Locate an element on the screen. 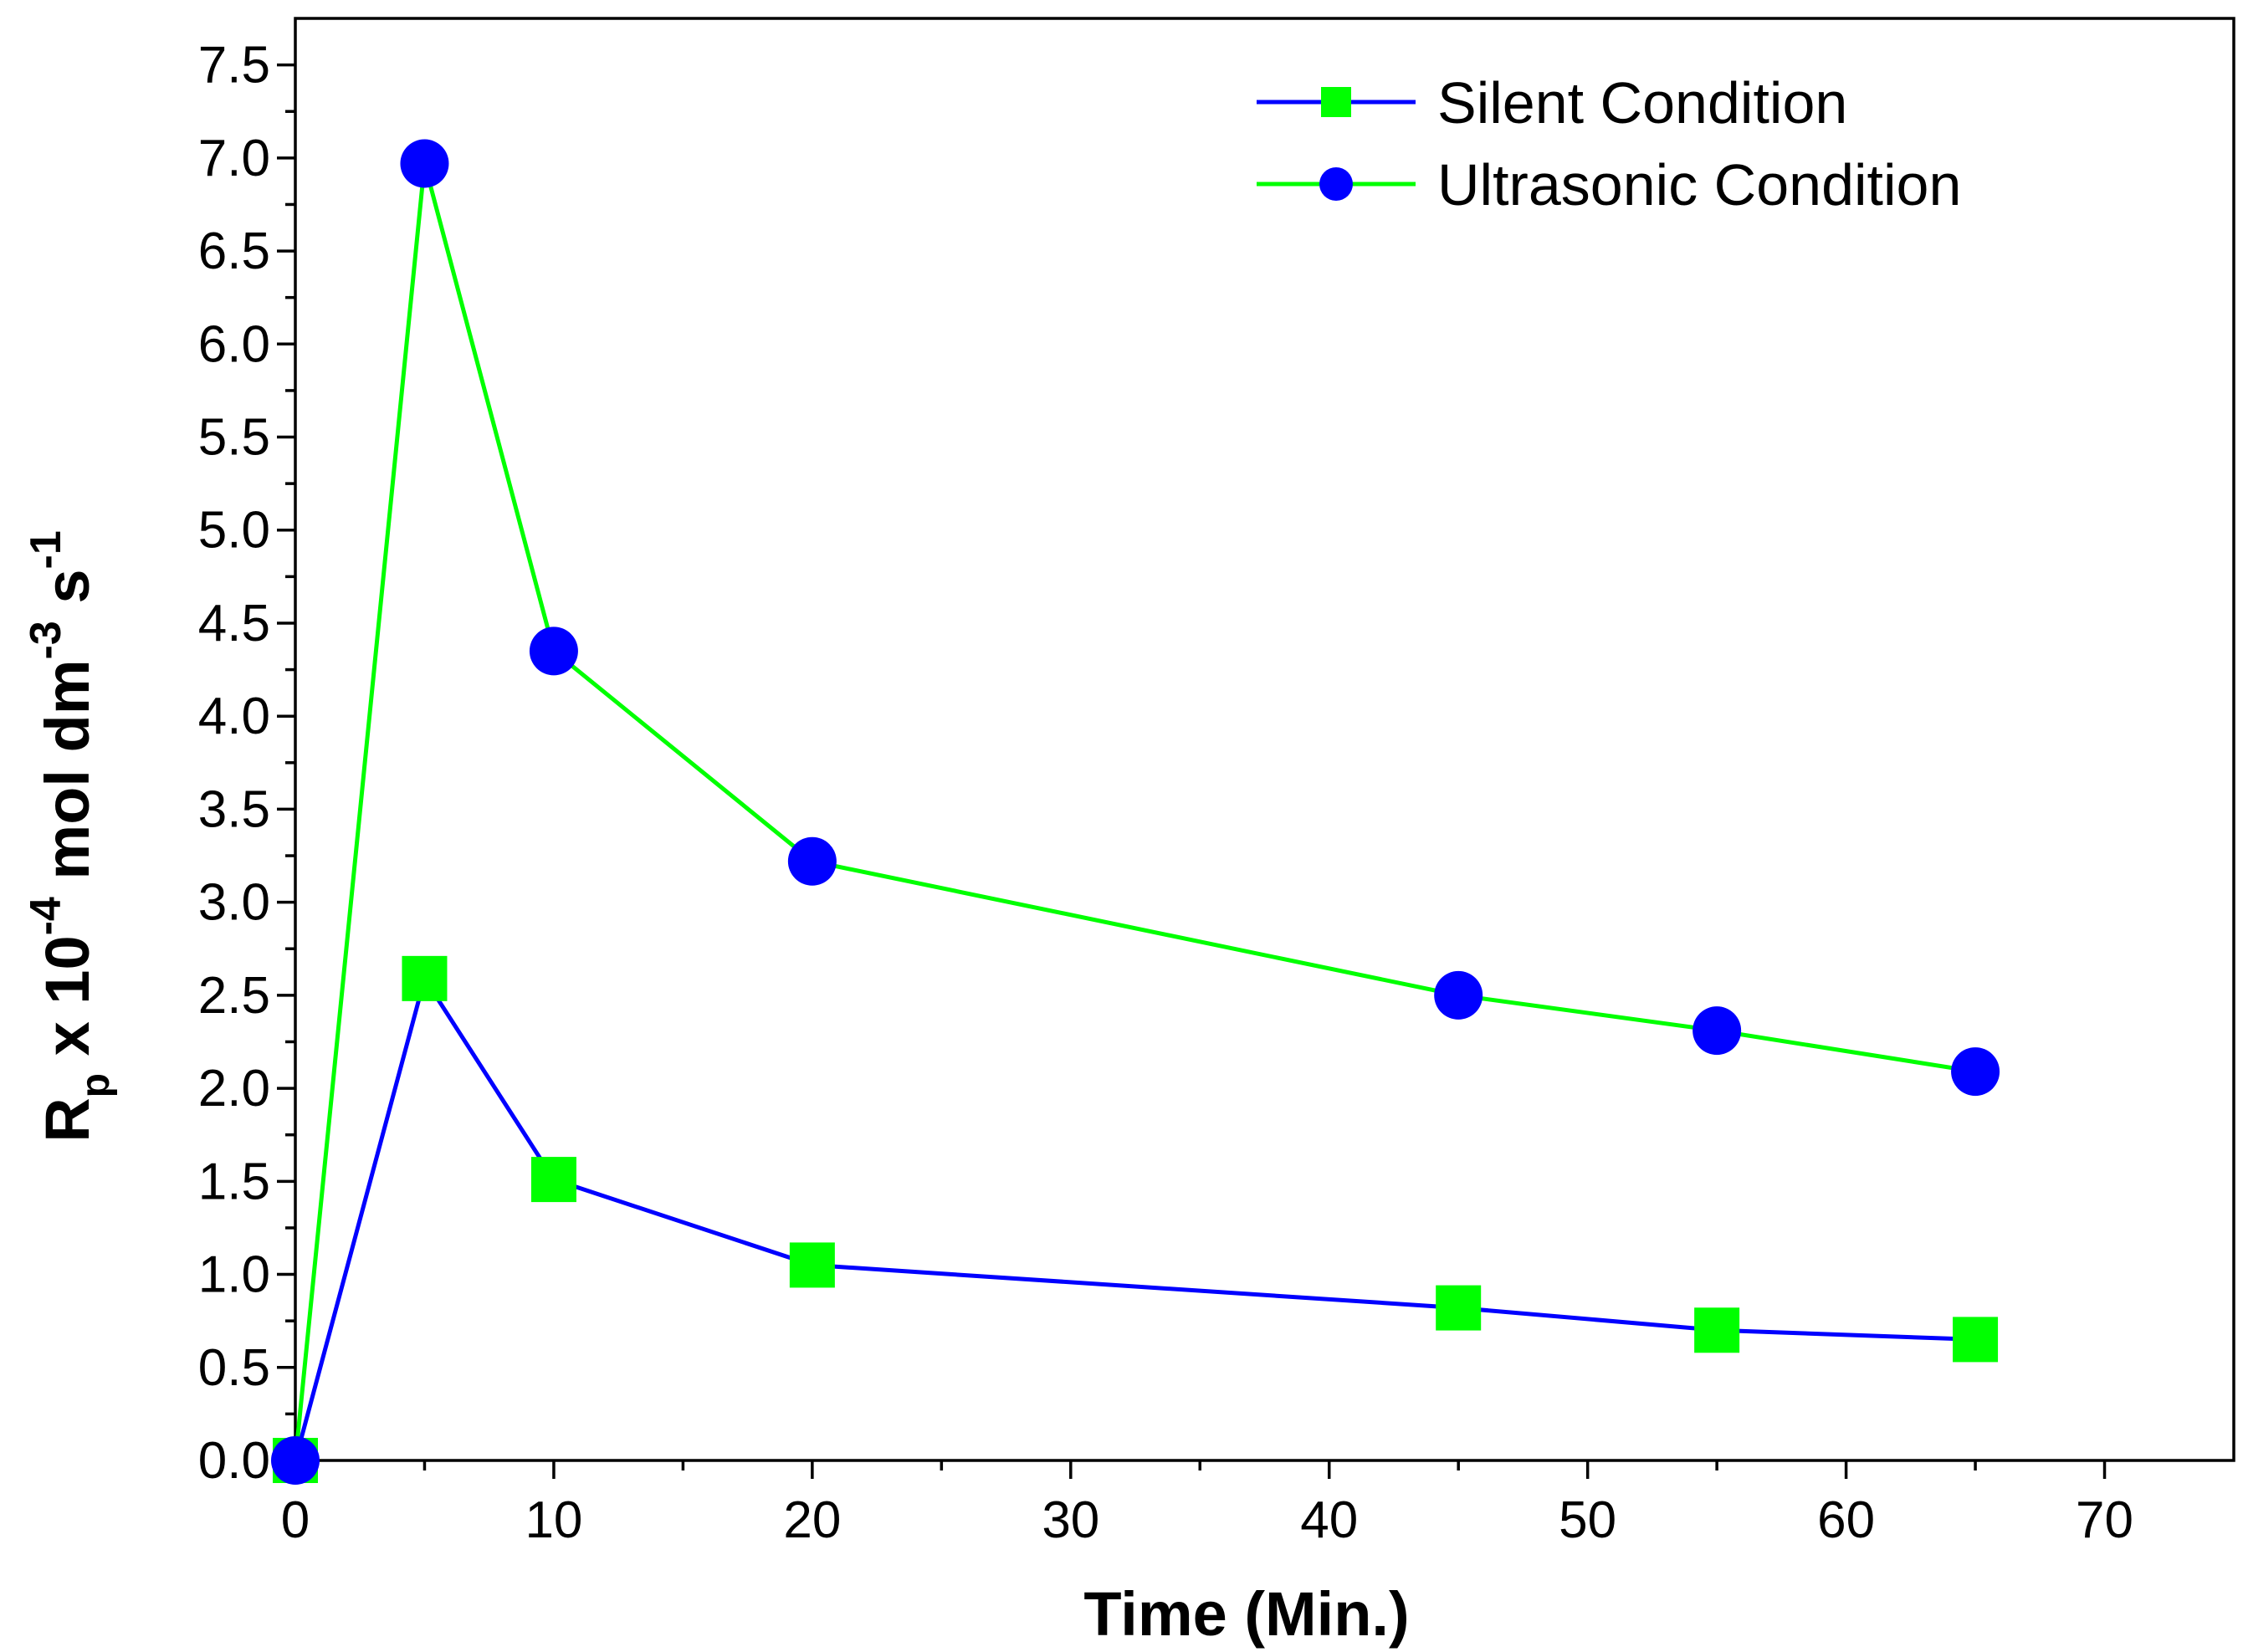 This screenshot has height=1652, width=2243. y-tick-label: 3.0 is located at coordinates (234, 903).